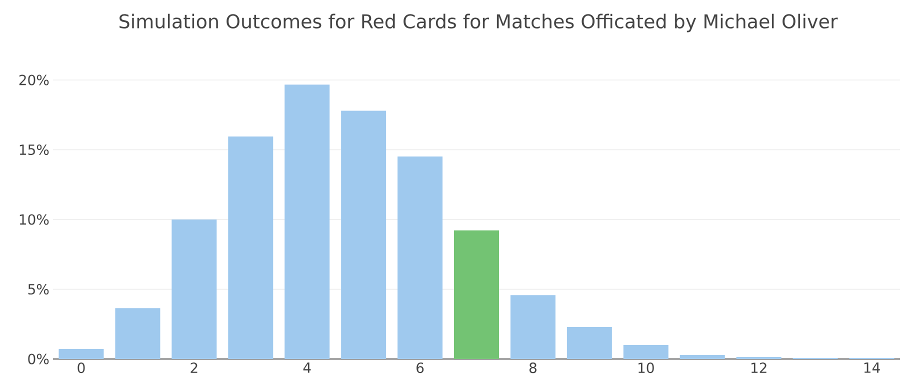 Image resolution: width=919 pixels, height=386 pixels. I want to click on x-tick-label: 6, so click(420, 368).